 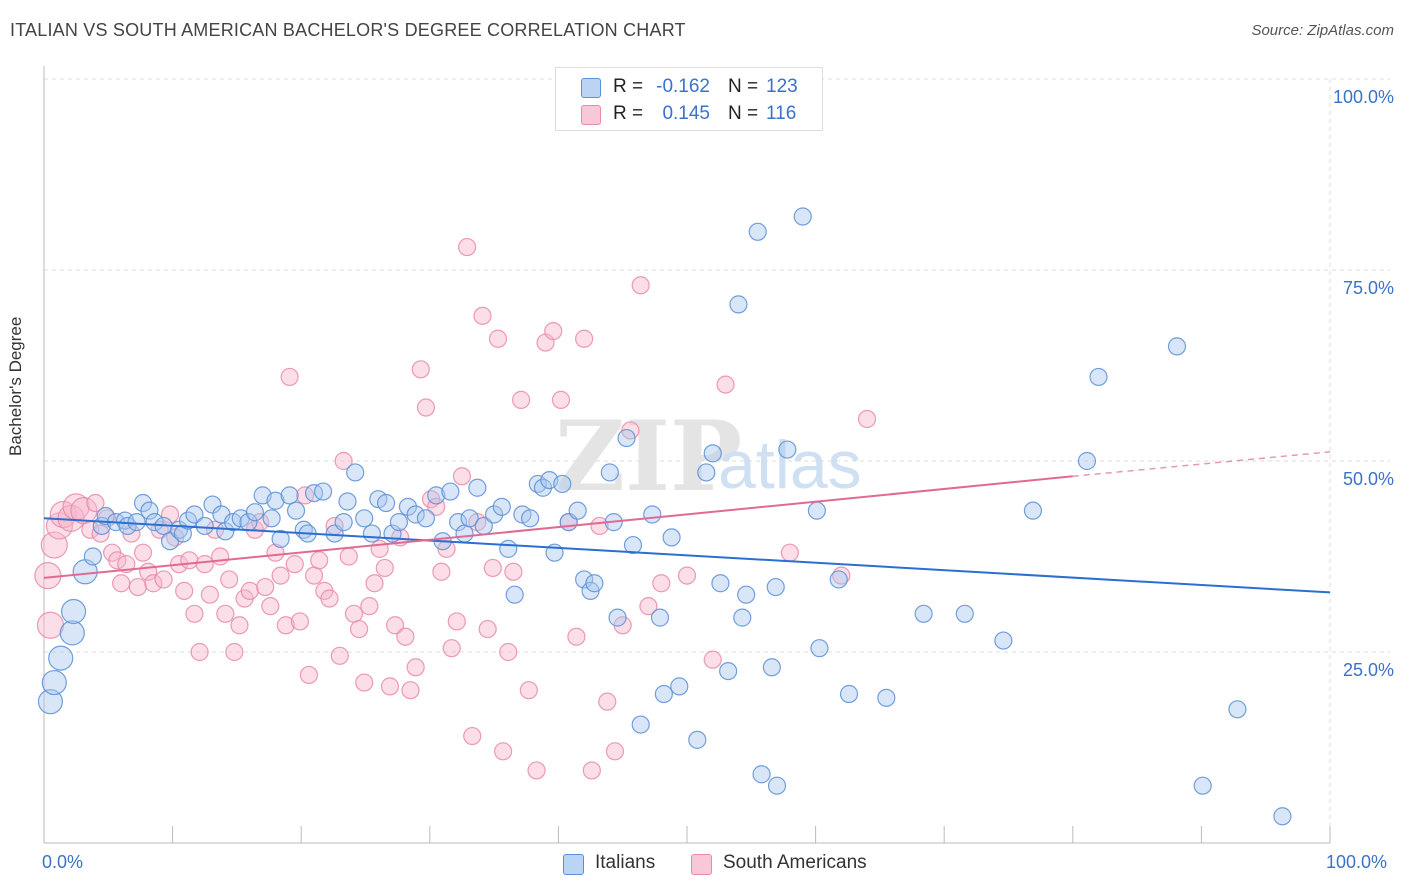 I want to click on r-value: 0.145, so click(x=686, y=113).